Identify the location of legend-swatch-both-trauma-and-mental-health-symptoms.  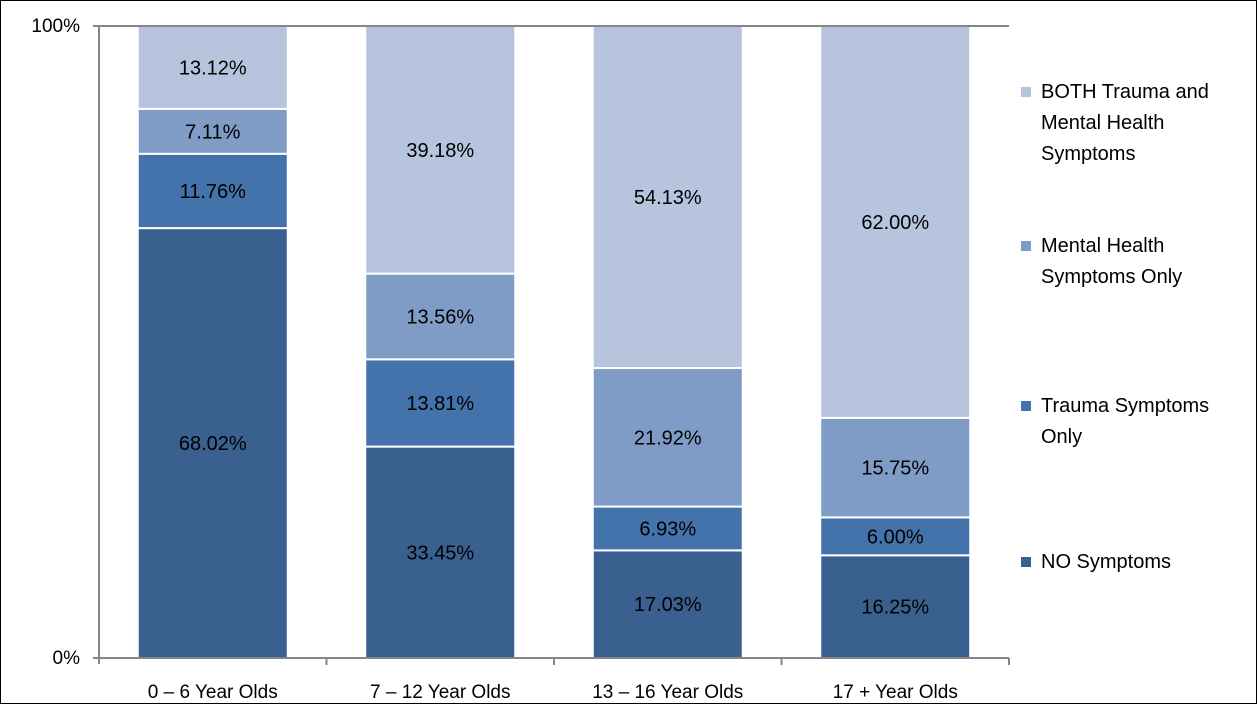
(1026, 92).